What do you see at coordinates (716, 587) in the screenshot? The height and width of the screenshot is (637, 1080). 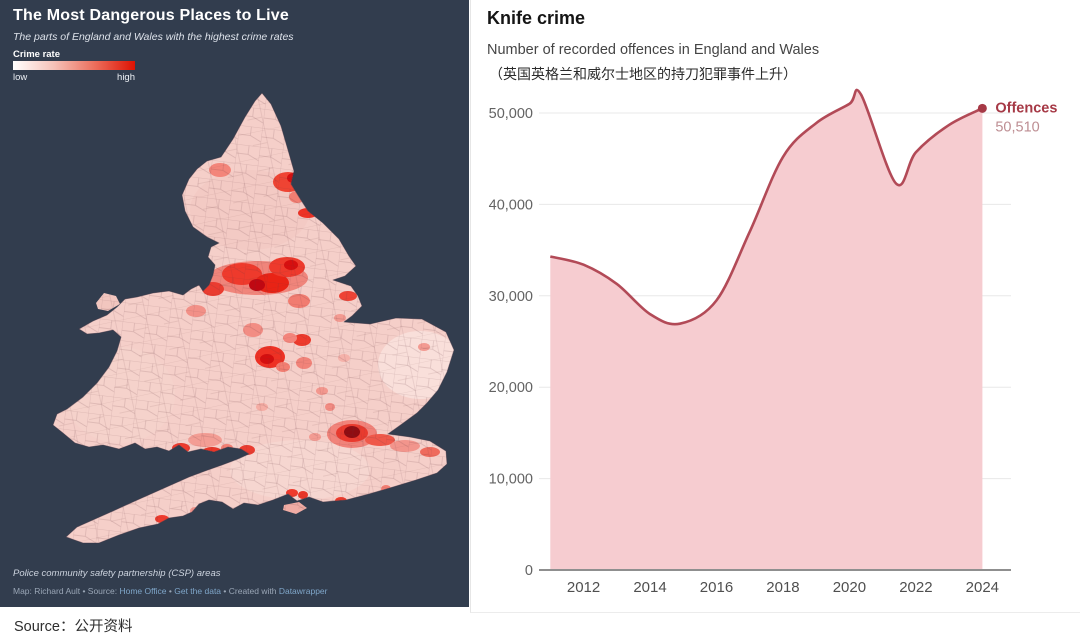 I see `x-tick-label: 2016` at bounding box center [716, 587].